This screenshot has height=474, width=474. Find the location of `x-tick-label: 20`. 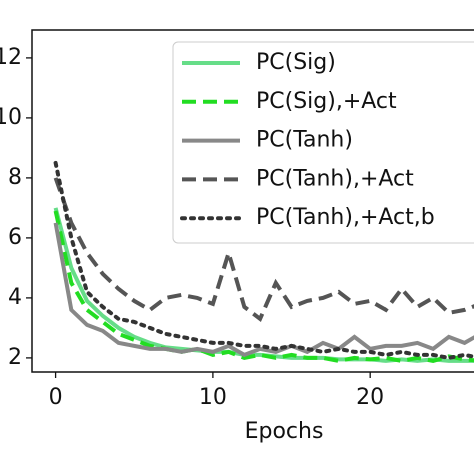

x-tick-label: 20 is located at coordinates (370, 397).